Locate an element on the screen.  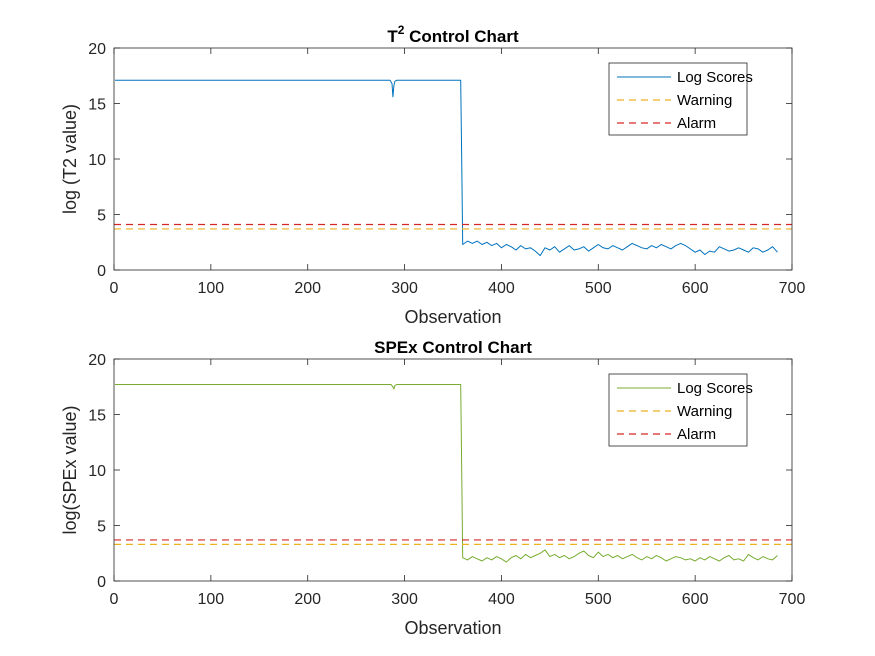
chart-title: T2 Control Chart is located at coordinates (453, 34).